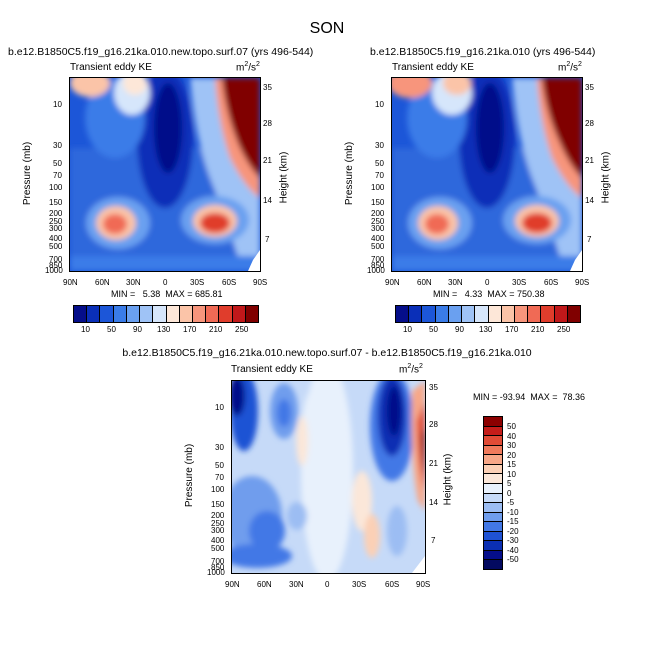 The image size is (654, 654). I want to click on panel1-ylabel-right: Height (km), so click(284, 177).